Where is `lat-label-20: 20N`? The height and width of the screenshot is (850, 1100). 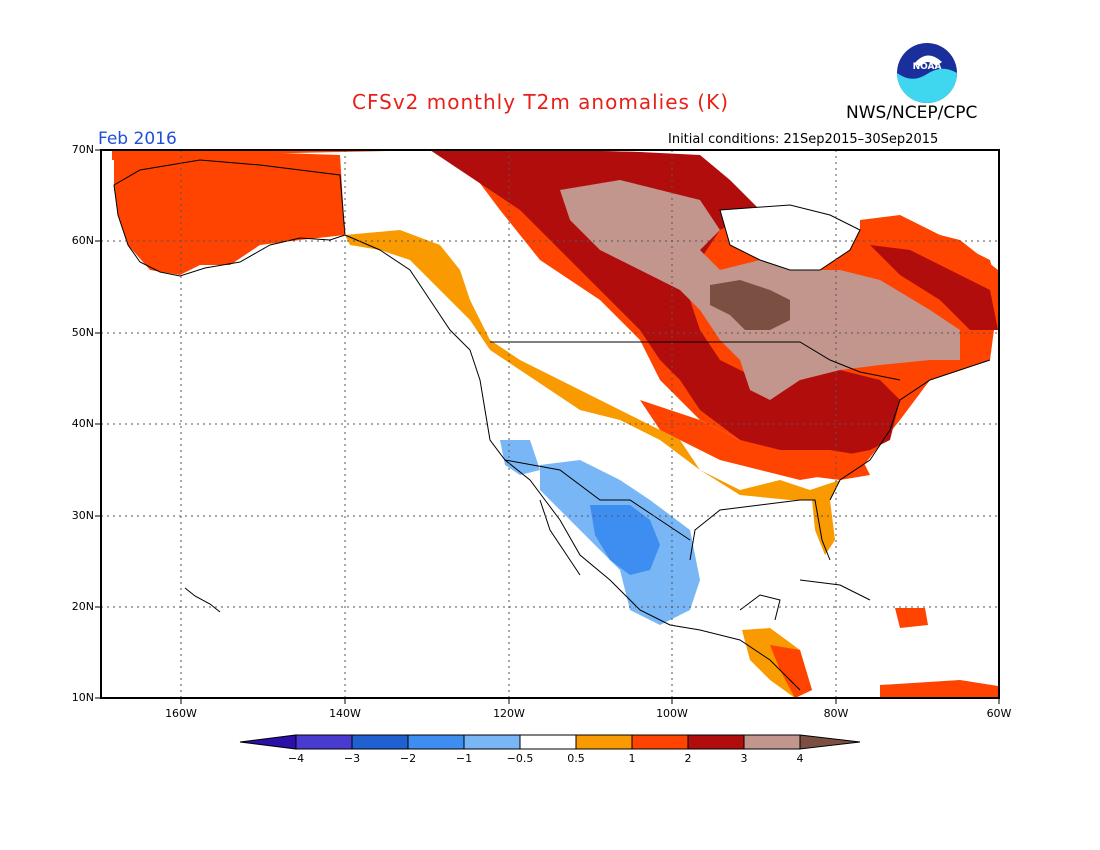 lat-label-20: 20N is located at coordinates (82, 606).